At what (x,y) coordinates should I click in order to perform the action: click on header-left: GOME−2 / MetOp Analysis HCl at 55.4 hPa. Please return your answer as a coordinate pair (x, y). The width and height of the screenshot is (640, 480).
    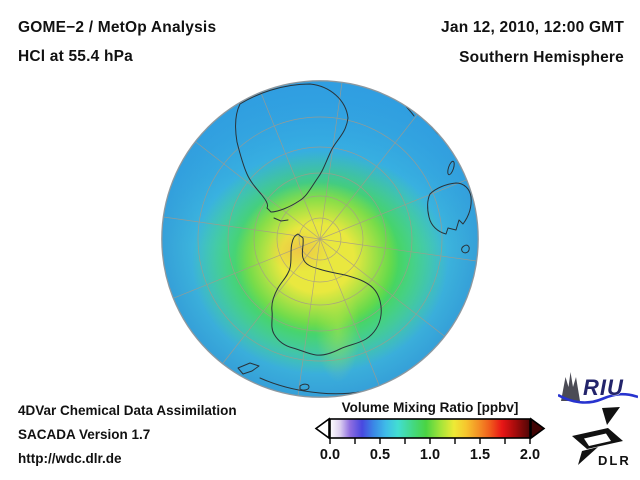
    Looking at the image, I should click on (117, 42).